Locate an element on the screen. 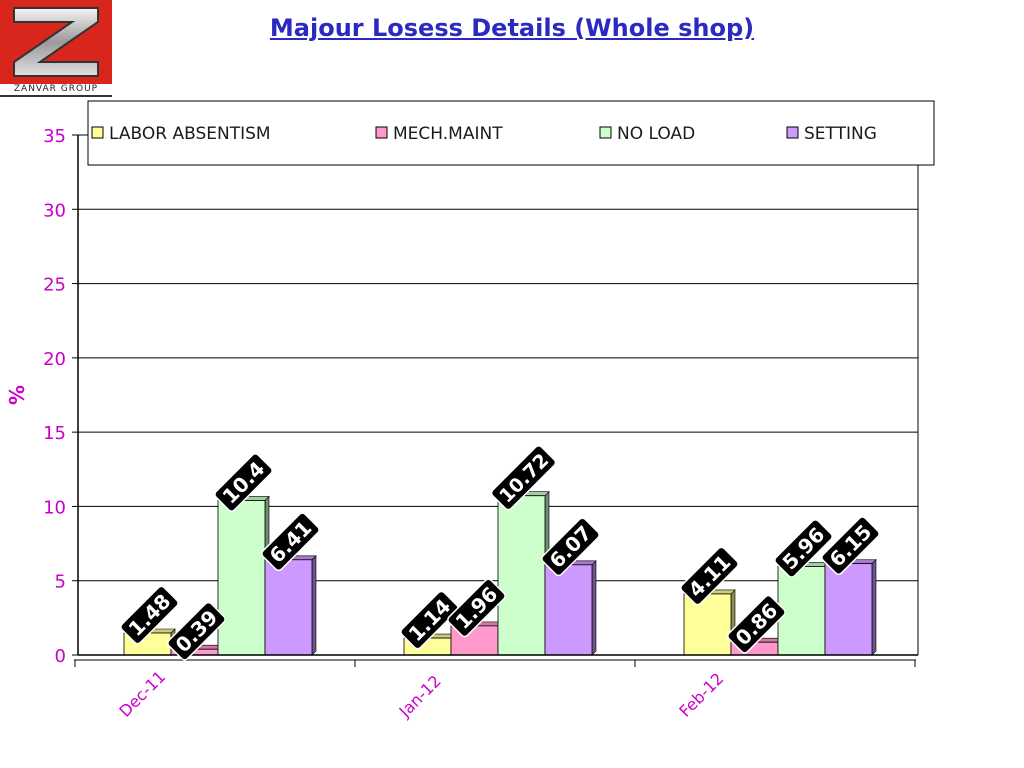 The width and height of the screenshot is (1024, 768). z-letter-icon is located at coordinates (56, 42).